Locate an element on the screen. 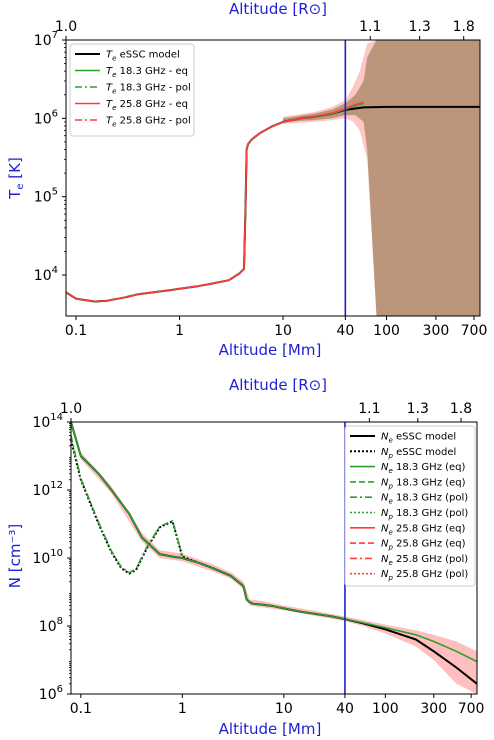 The image size is (494, 740). p2-xtick-label-1: 1 is located at coordinates (182, 709).